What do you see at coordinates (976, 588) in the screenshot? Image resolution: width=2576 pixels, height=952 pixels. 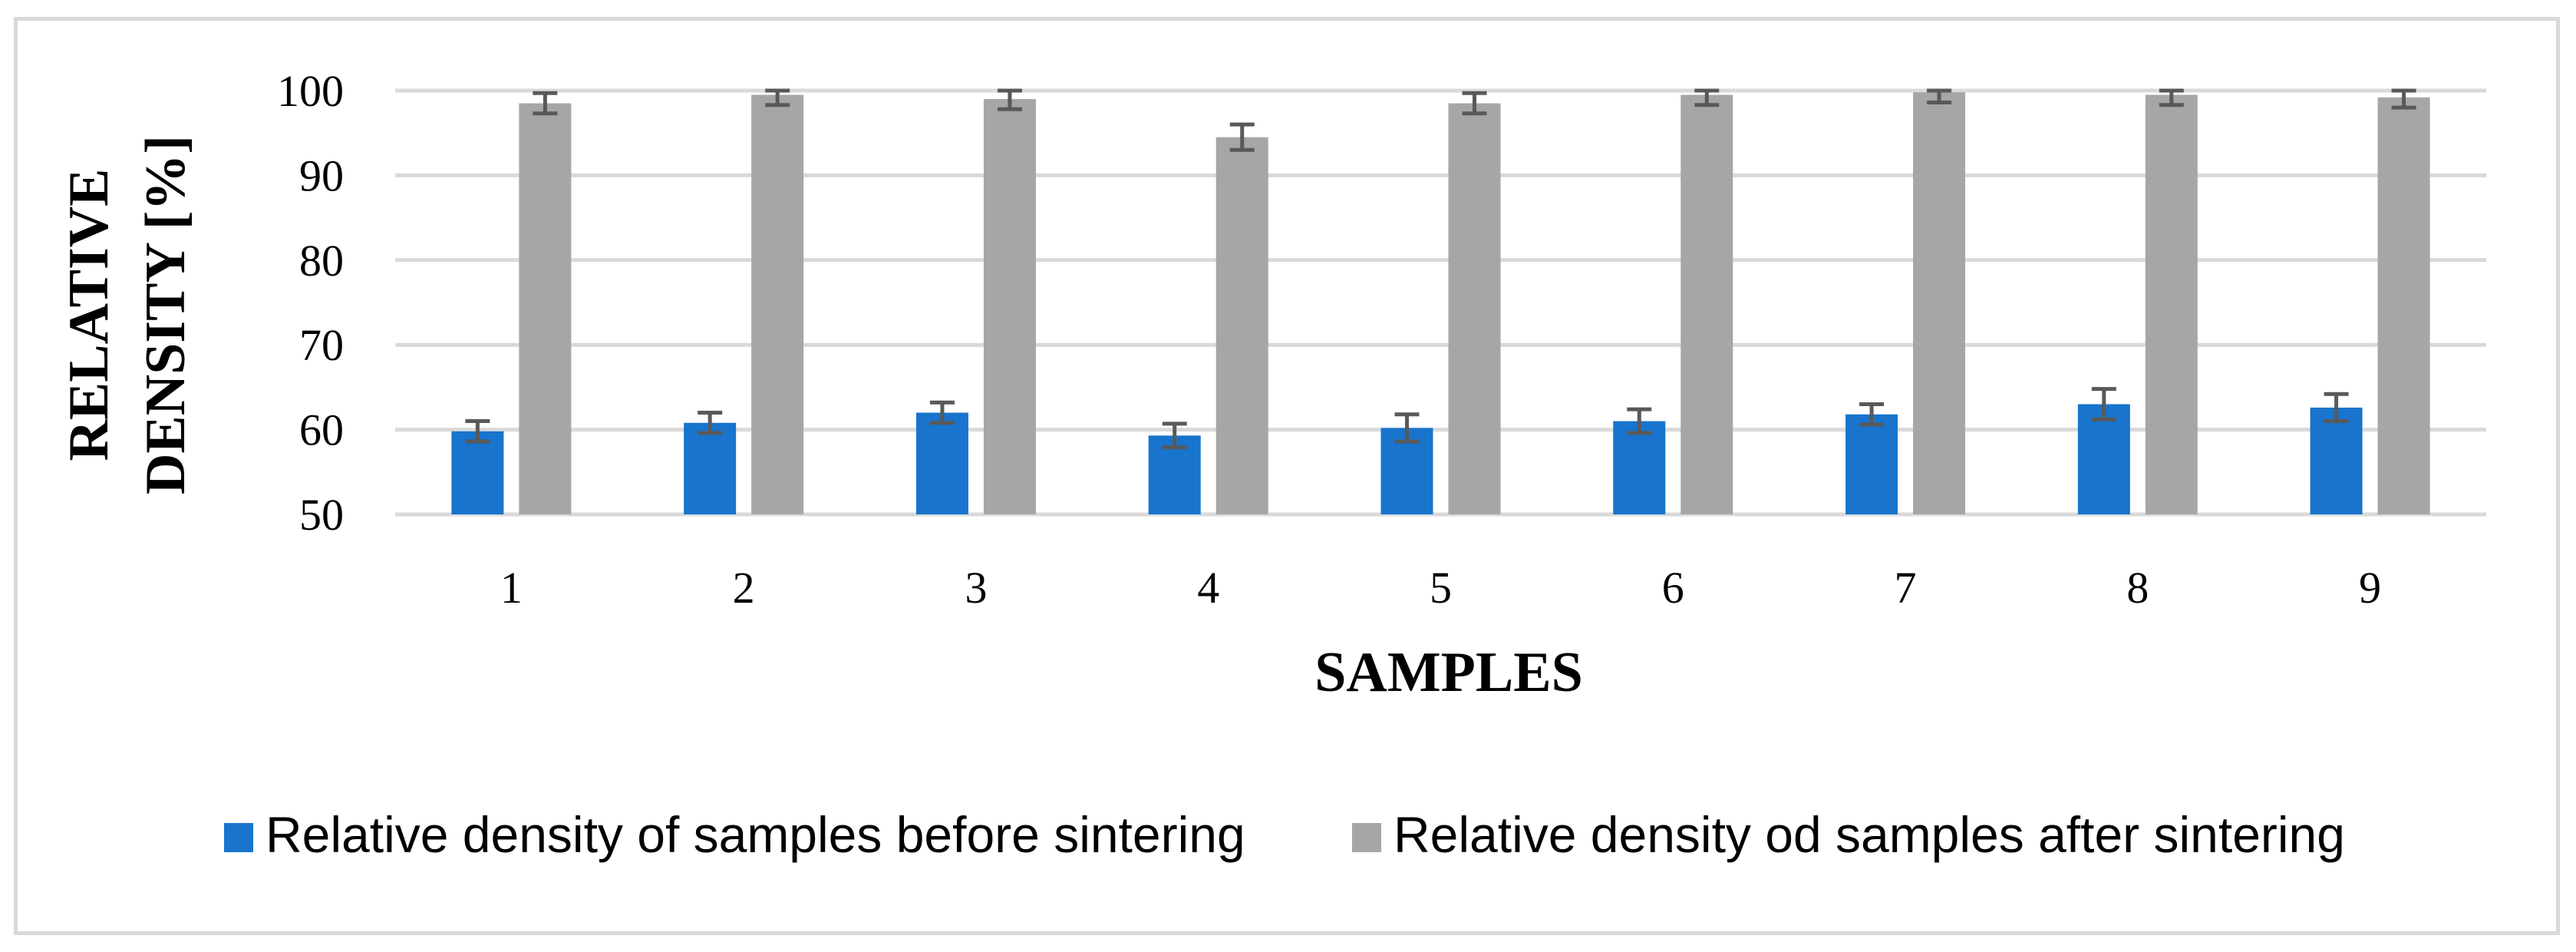 I see `x-tick-label-3: 3` at bounding box center [976, 588].